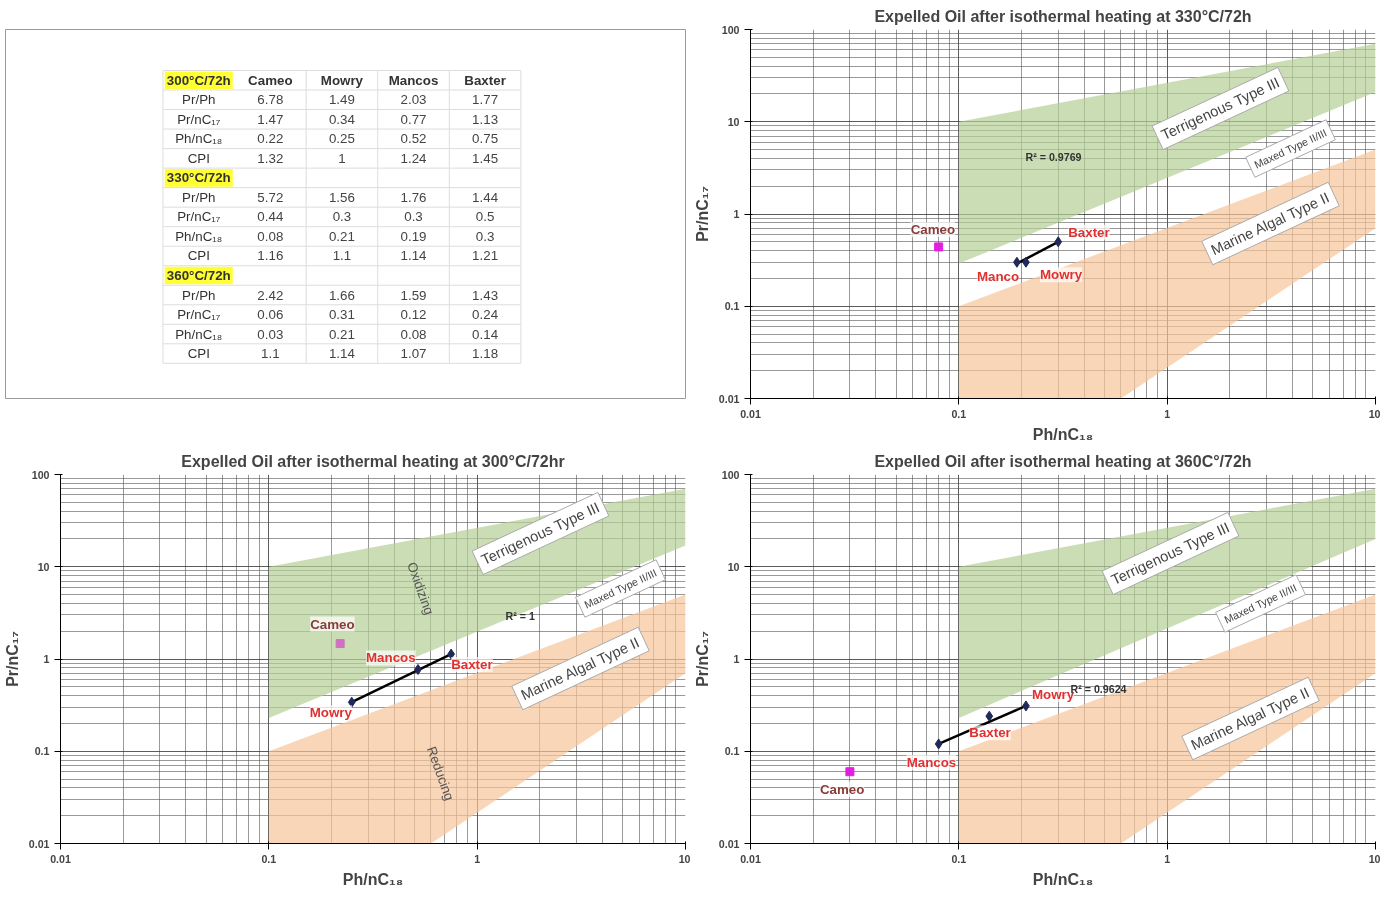 The image size is (1397, 907). I want to click on text: 0.12, so click(413, 315).